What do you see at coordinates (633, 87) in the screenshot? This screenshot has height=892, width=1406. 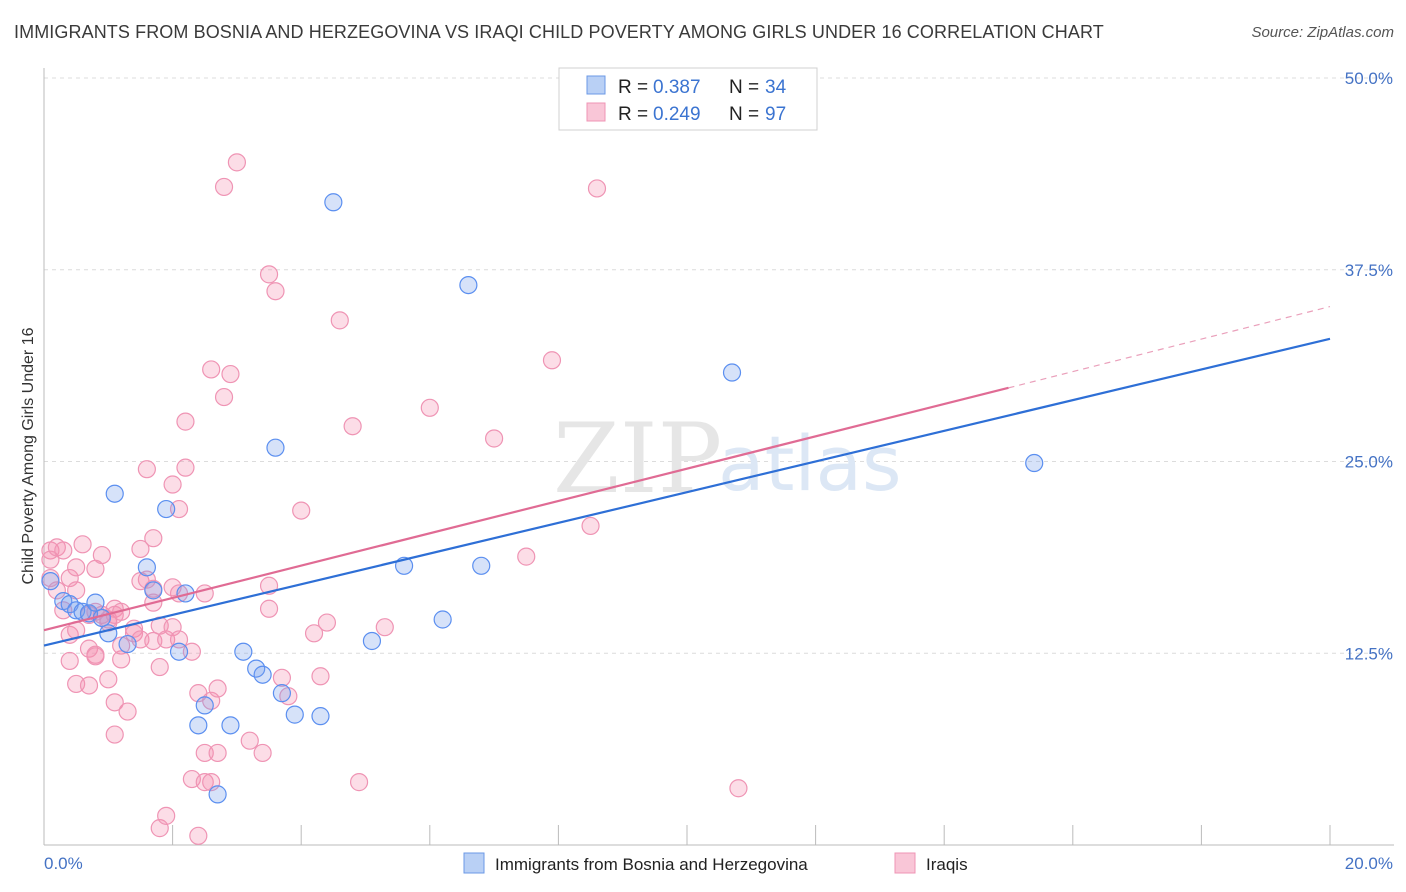 I see `legend-r-label-bosnia: R =` at bounding box center [633, 87].